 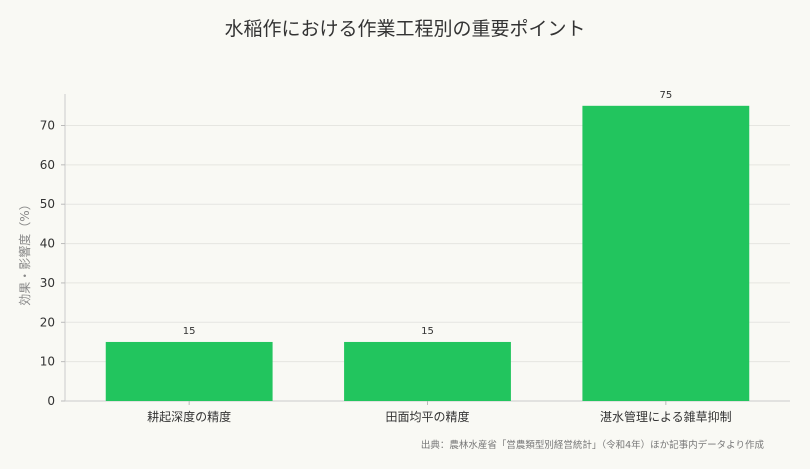 I want to click on y-tick-label: 70, so click(x=47, y=125).